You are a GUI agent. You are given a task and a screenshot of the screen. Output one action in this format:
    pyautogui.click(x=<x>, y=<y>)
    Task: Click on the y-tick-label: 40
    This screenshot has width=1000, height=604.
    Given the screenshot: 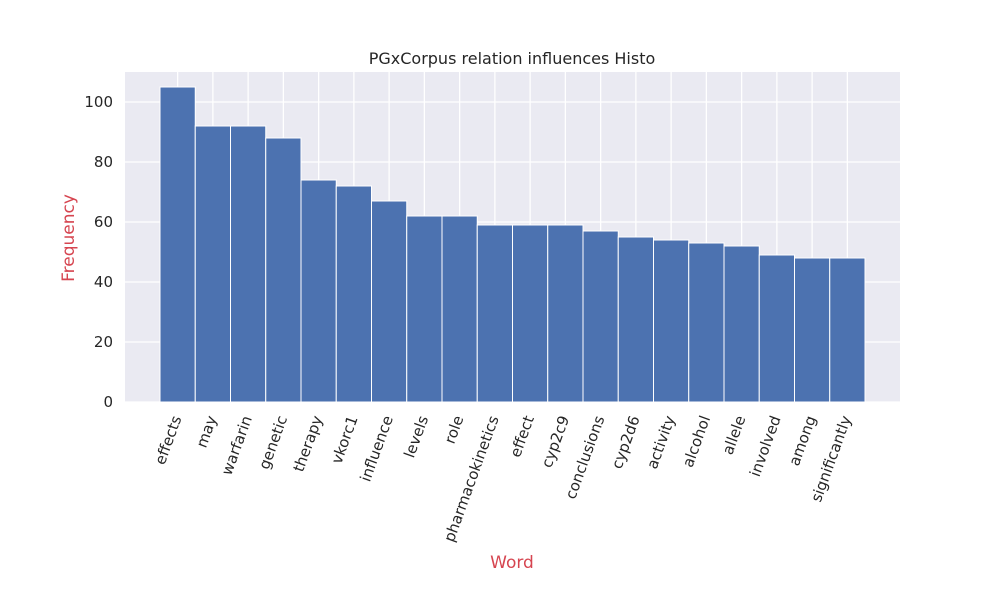 What is the action you would take?
    pyautogui.click(x=103, y=282)
    